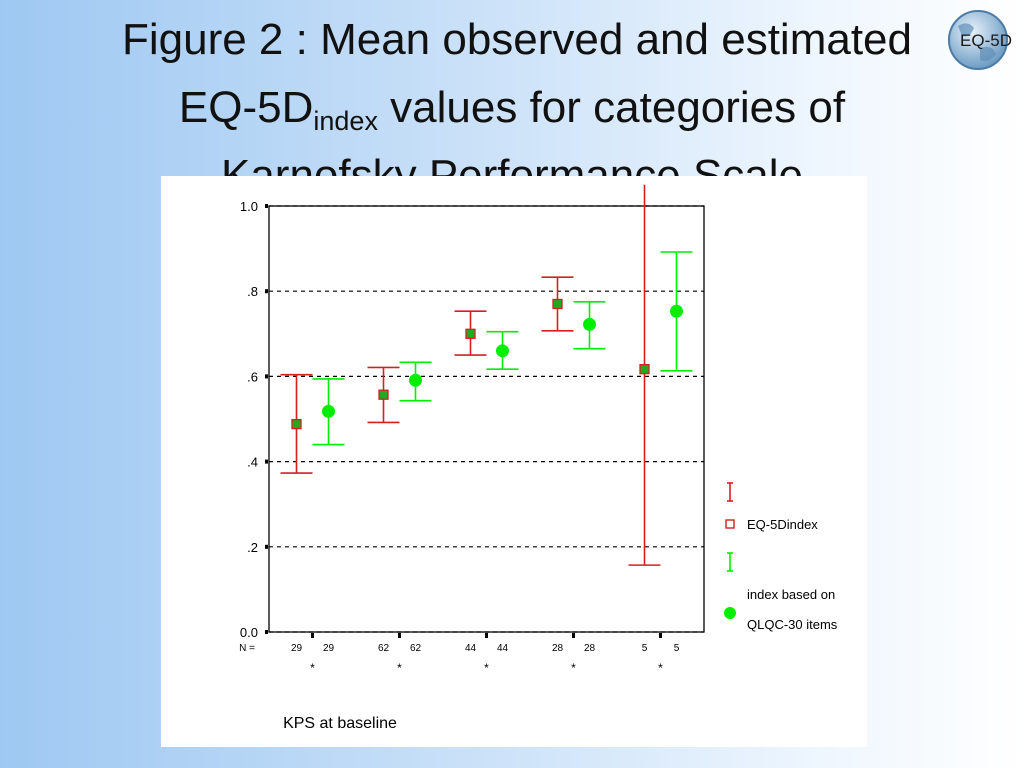 The image size is (1024, 768). Describe the element at coordinates (459, 648) in the screenshot. I see `n-labels: N = 29 29 62 62 44 44 28 28 5 5` at that location.